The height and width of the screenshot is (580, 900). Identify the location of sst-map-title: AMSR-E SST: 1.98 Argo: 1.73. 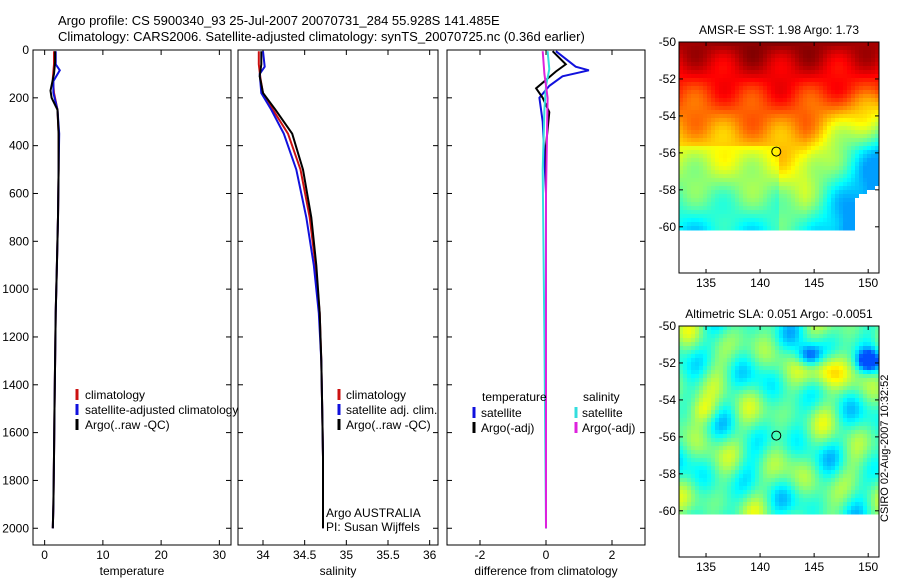
(779, 30).